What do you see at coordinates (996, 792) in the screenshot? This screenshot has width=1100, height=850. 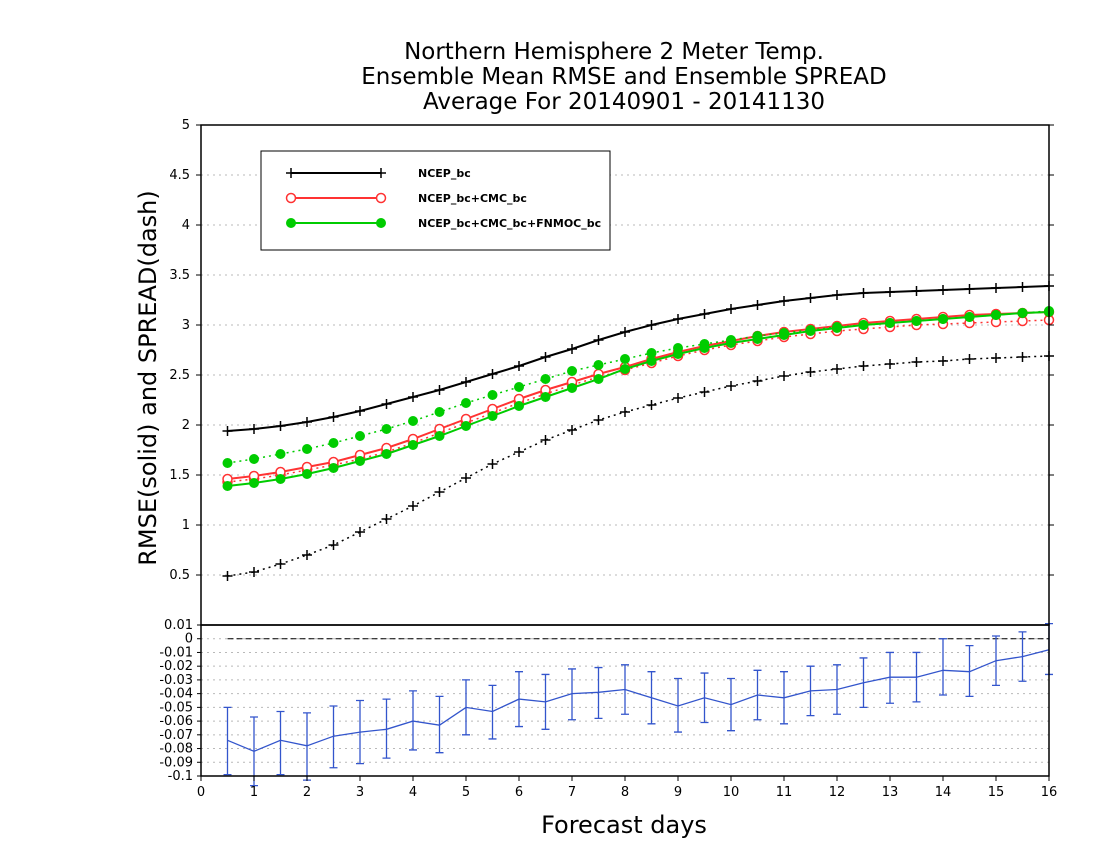 I see `x-tick-label: 15` at bounding box center [996, 792].